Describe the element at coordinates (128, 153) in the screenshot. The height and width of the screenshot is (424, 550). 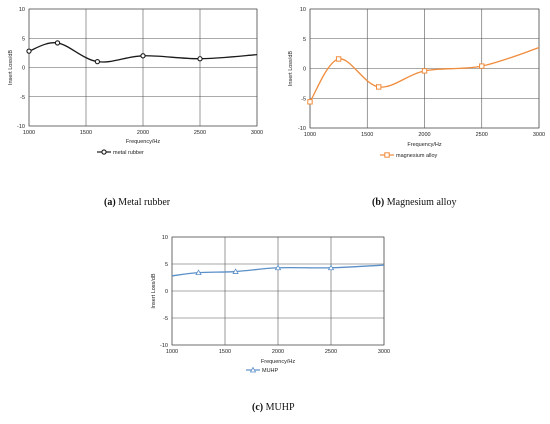
I see `legend-label: metal rubber` at that location.